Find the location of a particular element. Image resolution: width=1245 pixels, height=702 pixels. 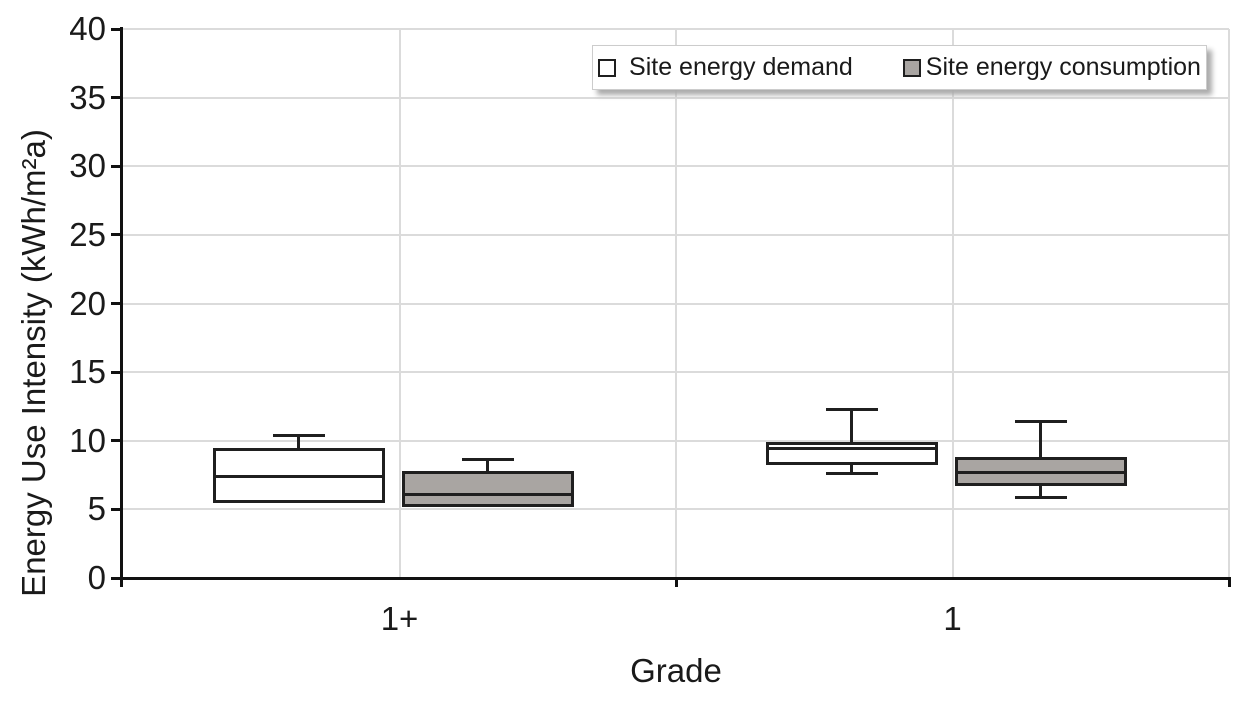

y-tick-label: 20 is located at coordinates (87, 303).